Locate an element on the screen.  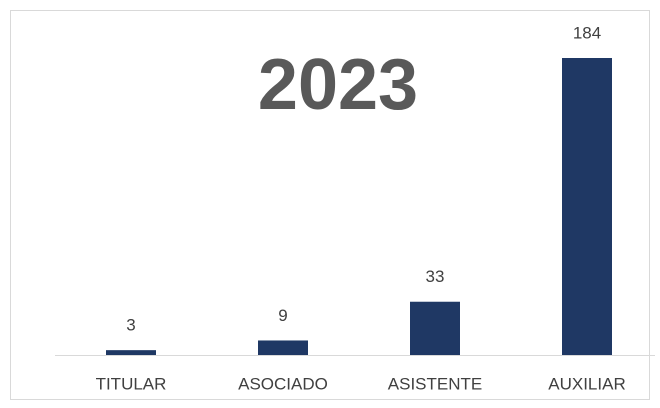
x-tick-label: ASISTENTE is located at coordinates (435, 383).